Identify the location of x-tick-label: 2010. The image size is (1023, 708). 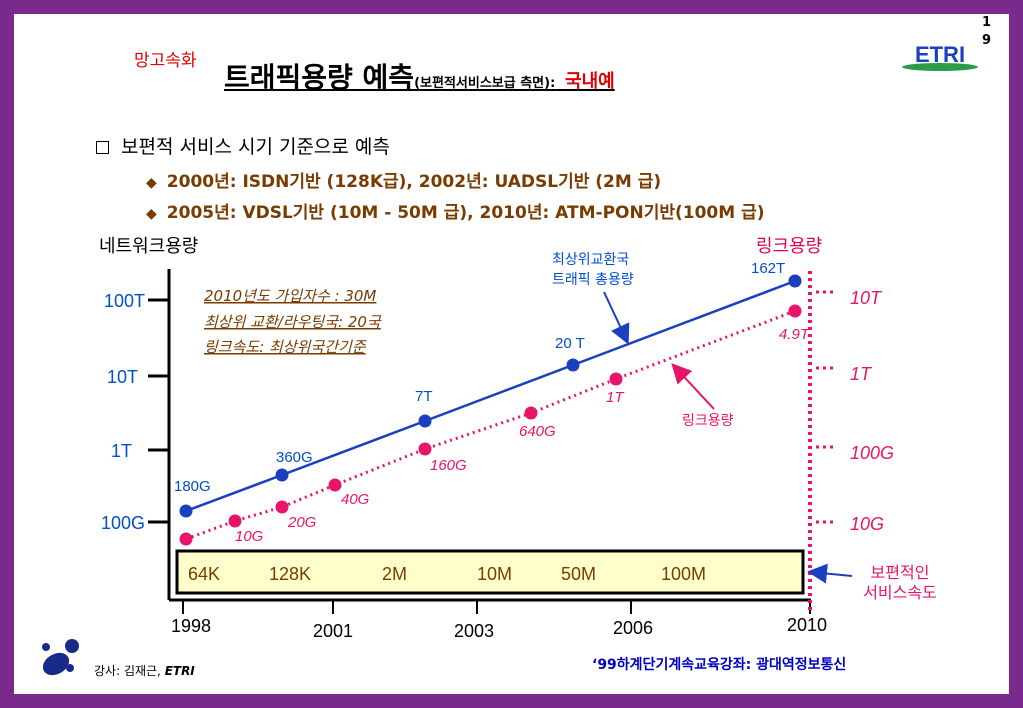
(807, 625).